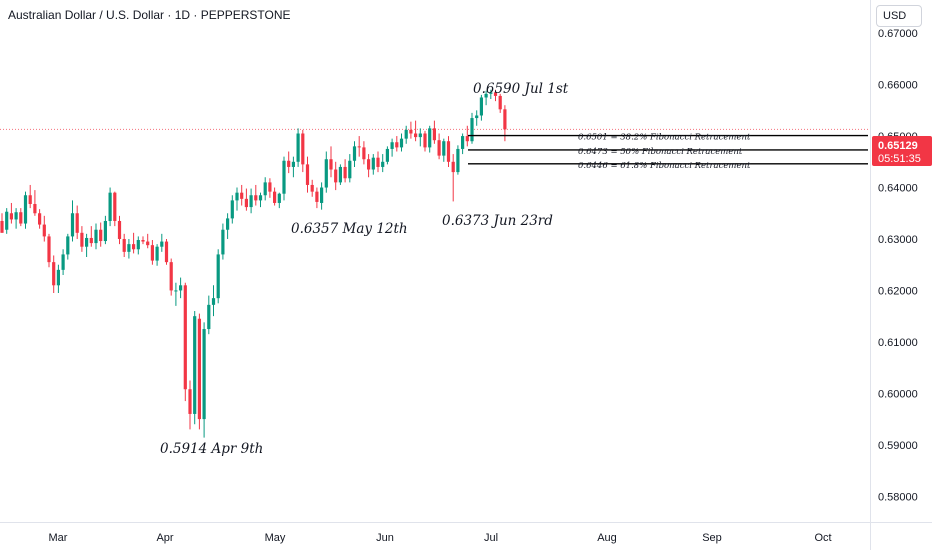  Describe the element at coordinates (898, 497) in the screenshot. I see `price-tick-label: 0.58000` at that location.